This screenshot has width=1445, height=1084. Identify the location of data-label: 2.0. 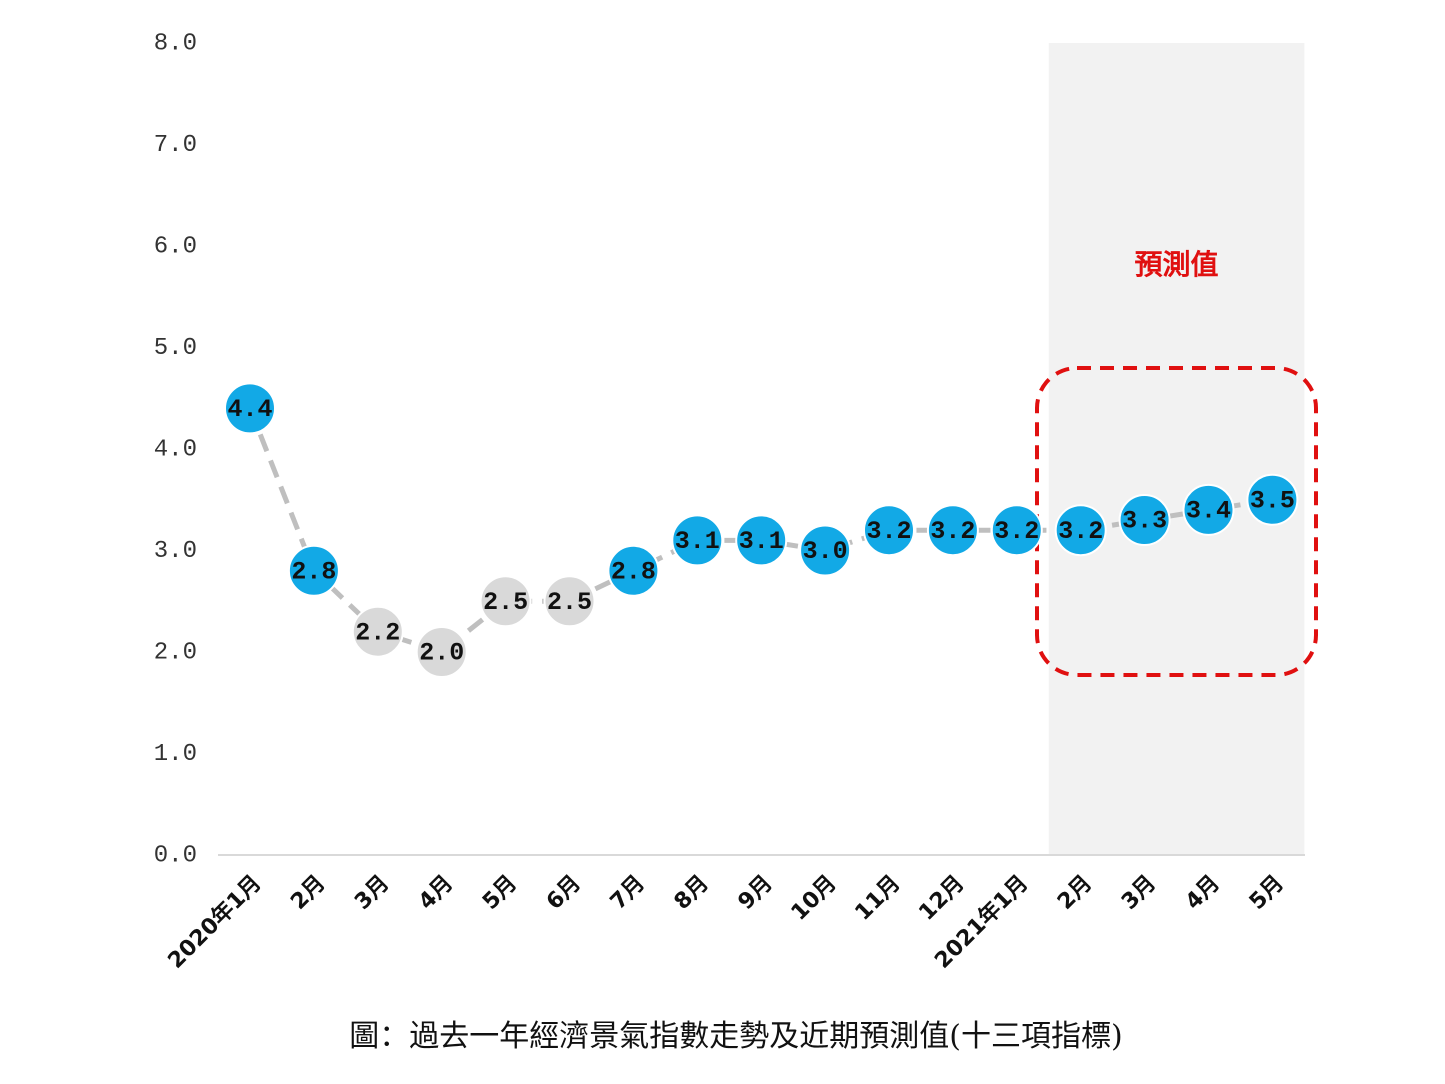
(441, 653).